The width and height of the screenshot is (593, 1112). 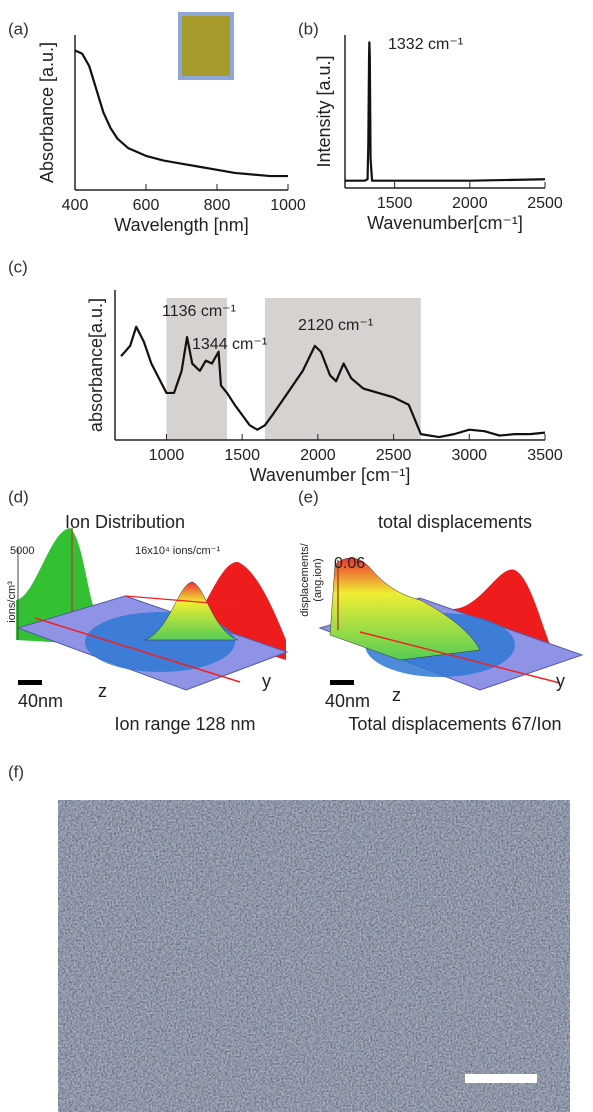 I want to click on x-tick-label: 400, so click(x=75, y=205).